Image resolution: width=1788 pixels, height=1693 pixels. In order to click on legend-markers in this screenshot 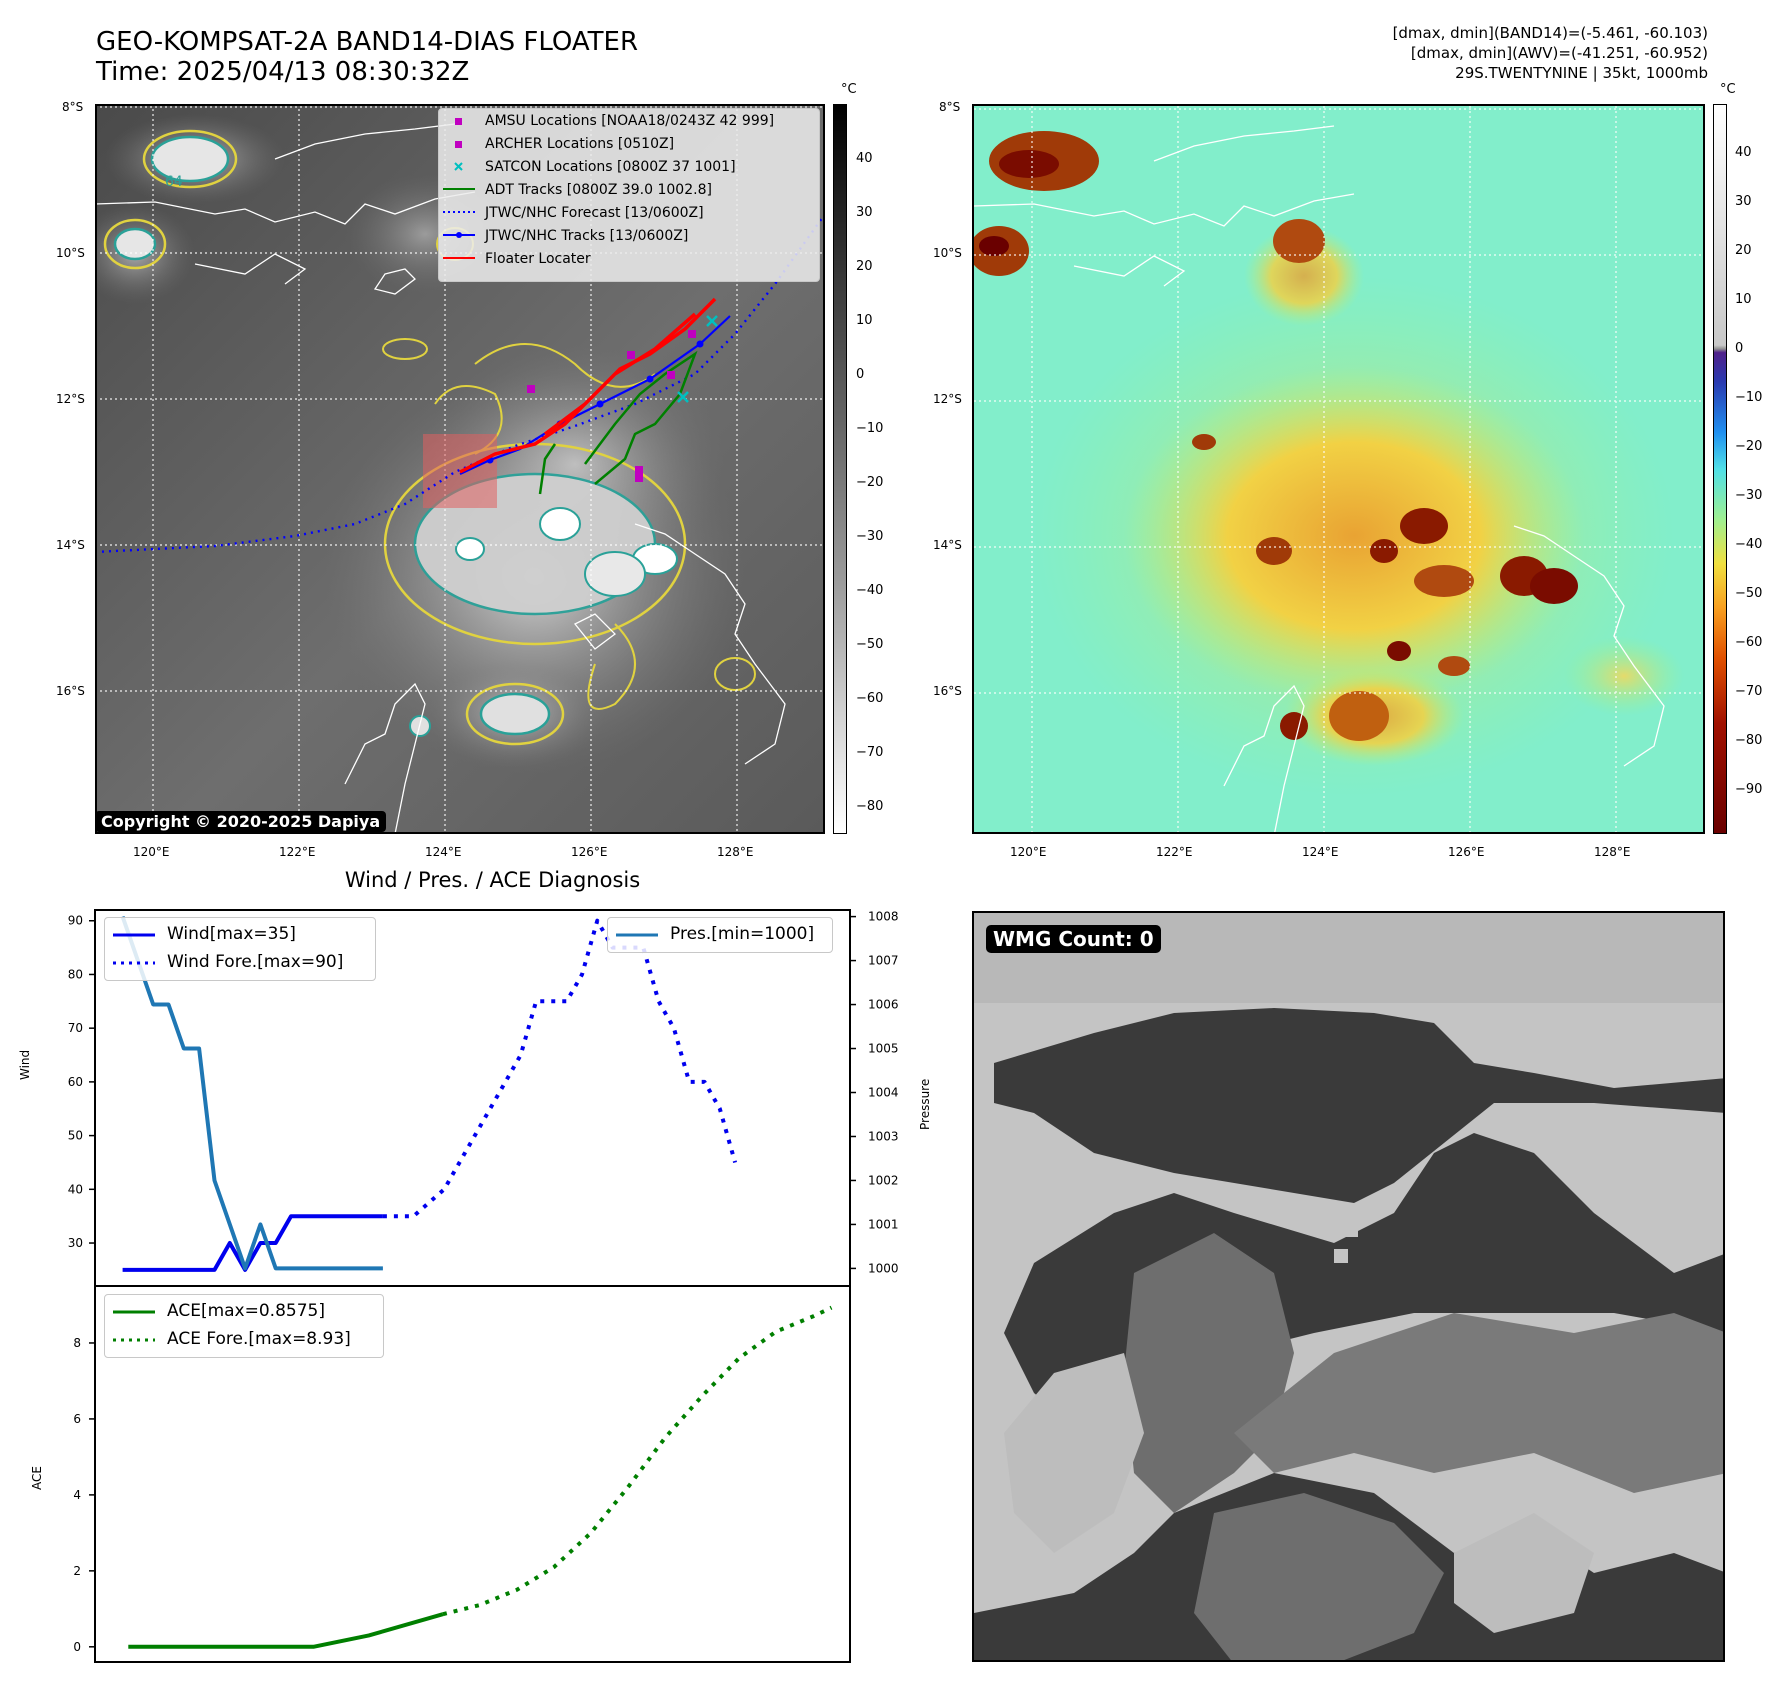, I will do `click(459, 188)`.